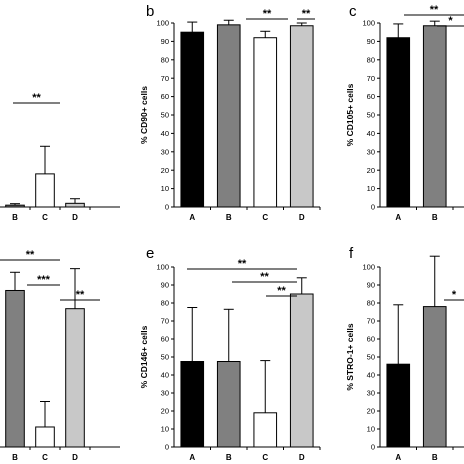  What do you see at coordinates (350, 357) in the screenshot?
I see `y-axis-label: % STRO-1+ cells` at bounding box center [350, 357].